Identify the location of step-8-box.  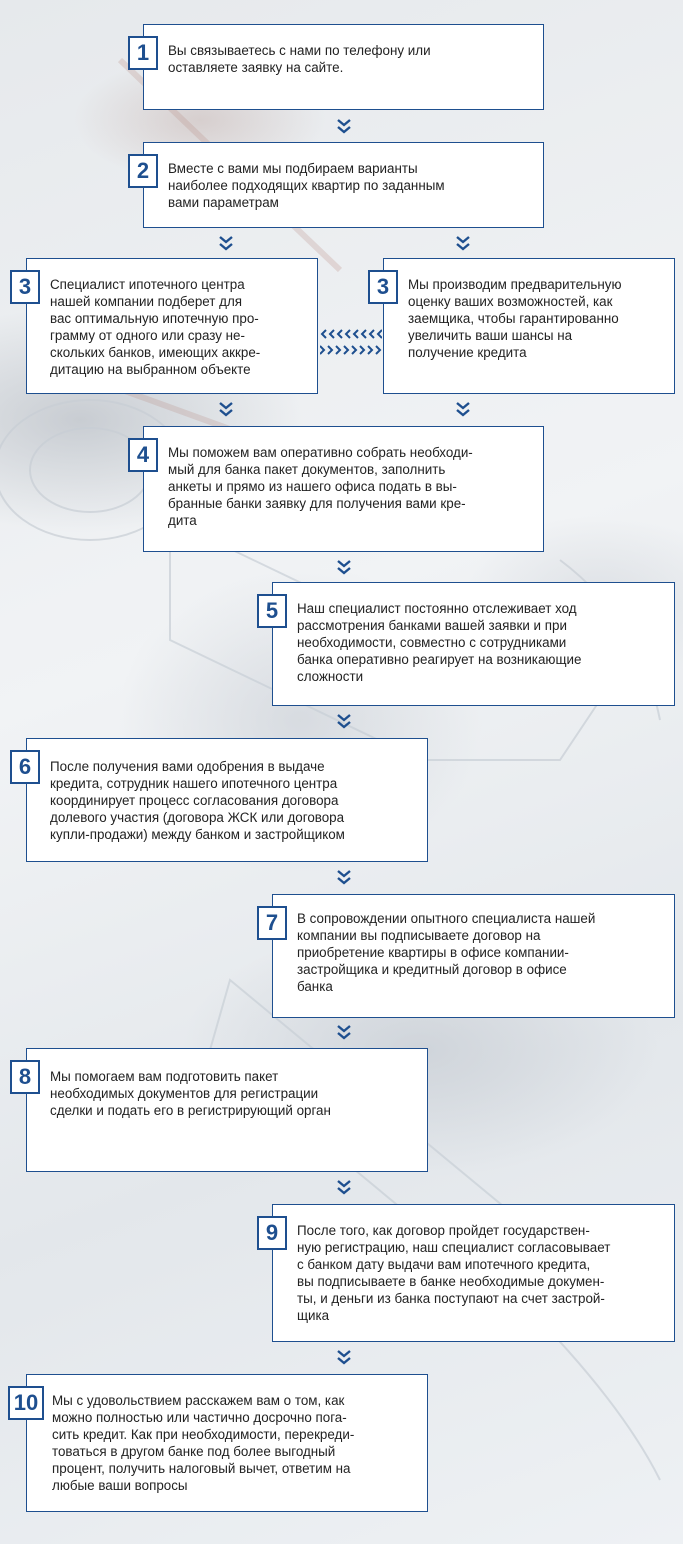
(227, 1110).